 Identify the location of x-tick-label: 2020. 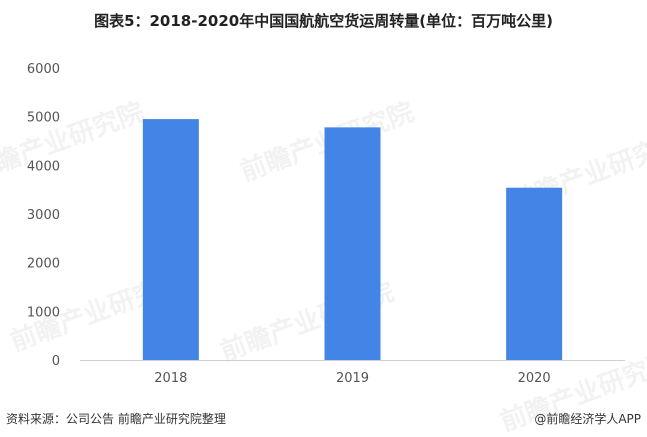
(534, 378).